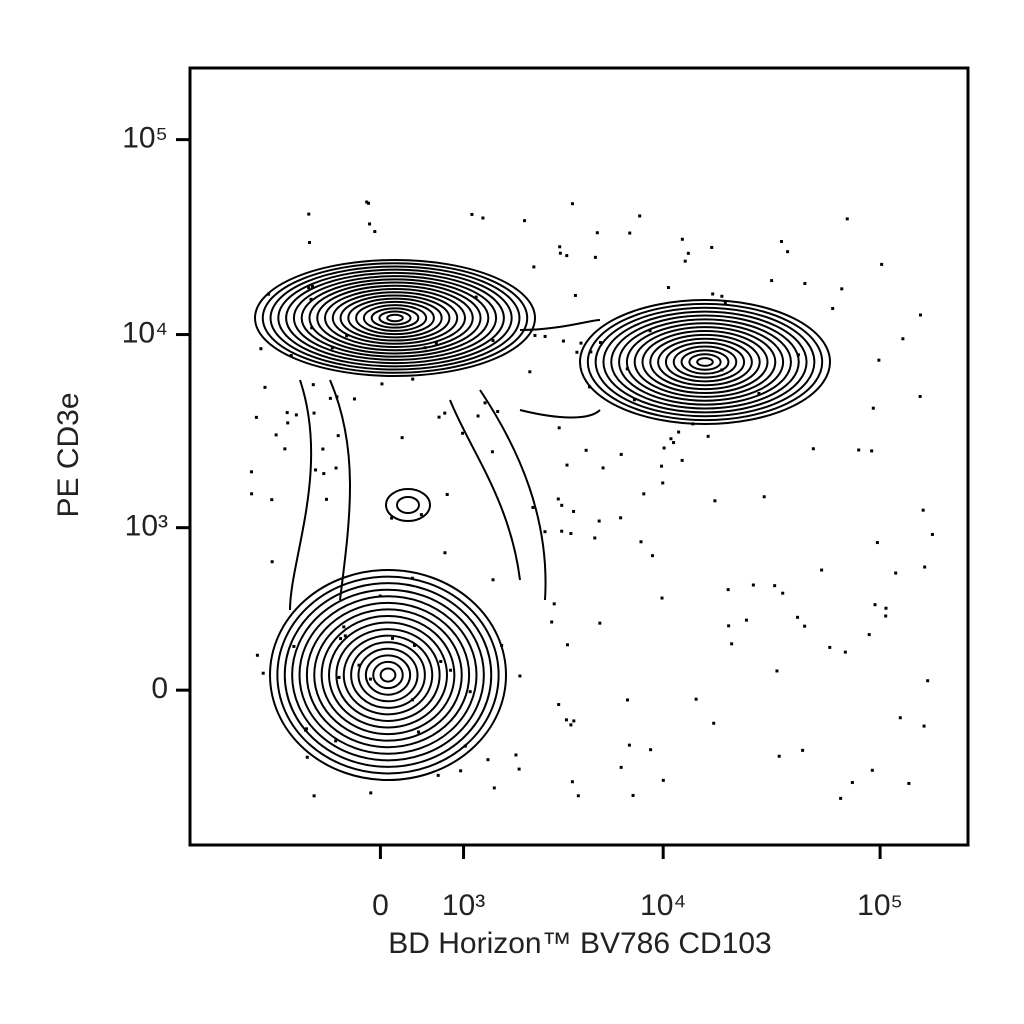 This screenshot has width=1024, height=1024. Describe the element at coordinates (380, 905) in the screenshot. I see `x-tick-label: 0` at that location.